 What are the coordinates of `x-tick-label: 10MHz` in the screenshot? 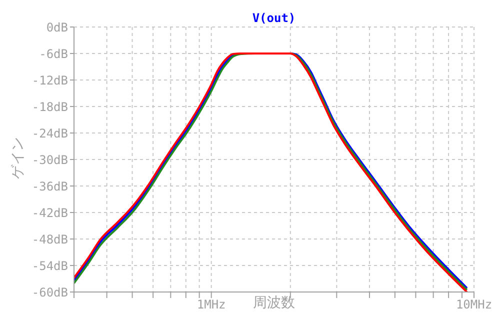 It's located at (474, 305).